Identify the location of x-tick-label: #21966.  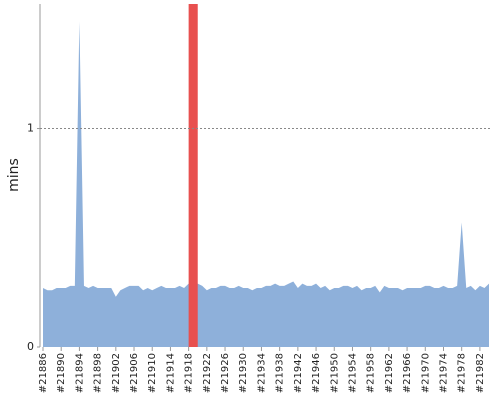
(407, 373).